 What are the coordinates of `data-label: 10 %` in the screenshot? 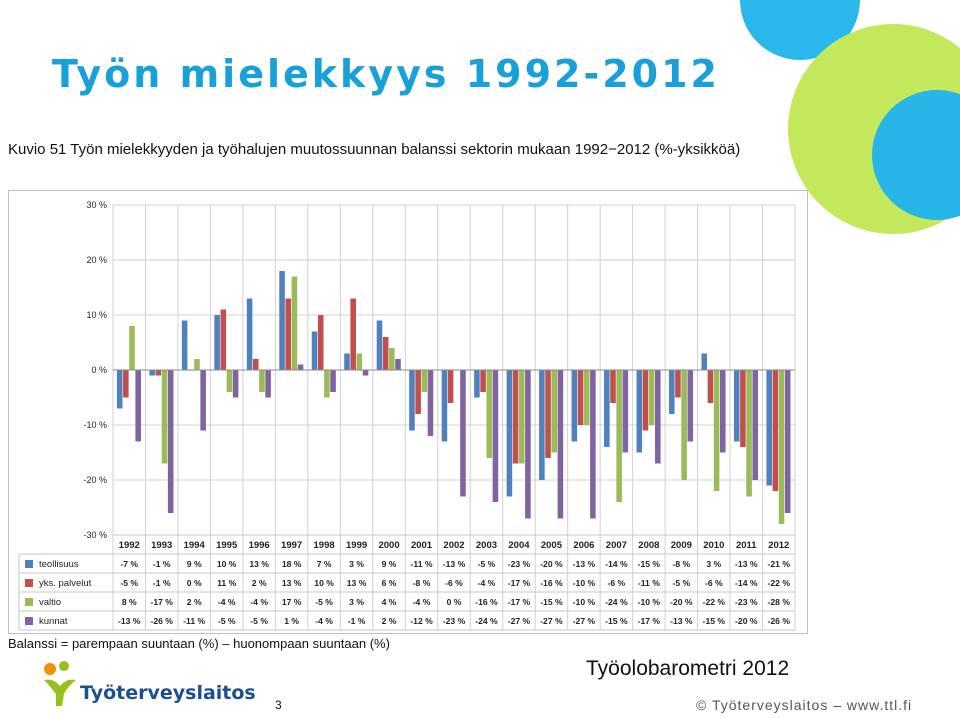 It's located at (227, 564).